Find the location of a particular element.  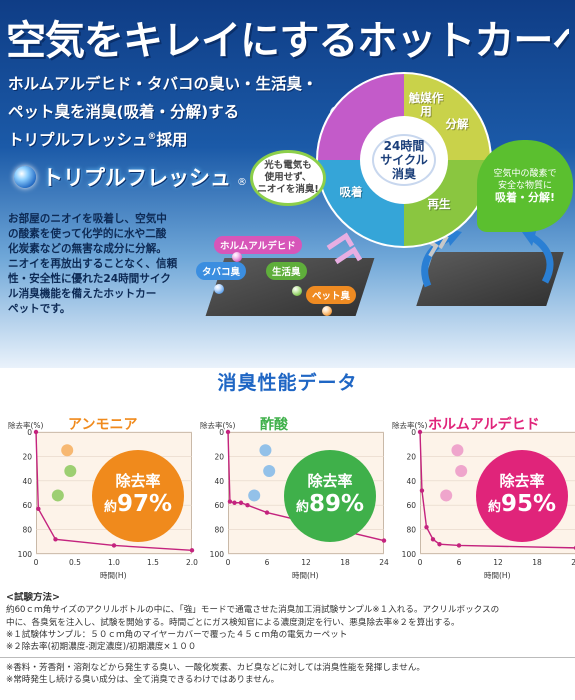

brand-name: トリプルフレッシュ is located at coordinates (136, 178).